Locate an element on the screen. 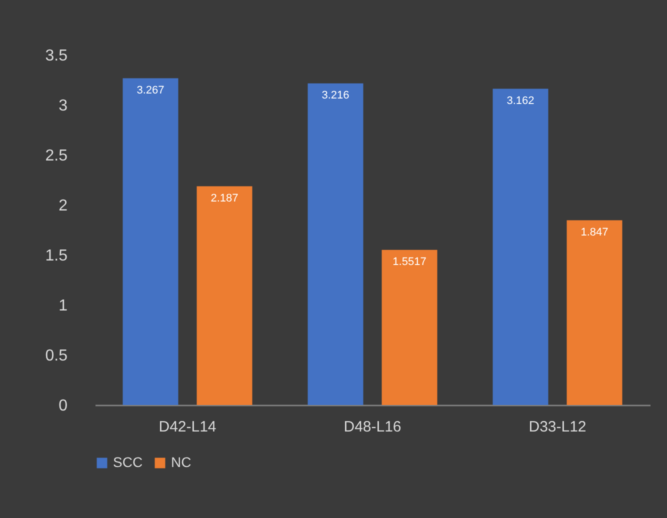 The image size is (667, 518). data-label: 1.5517 is located at coordinates (409, 262).